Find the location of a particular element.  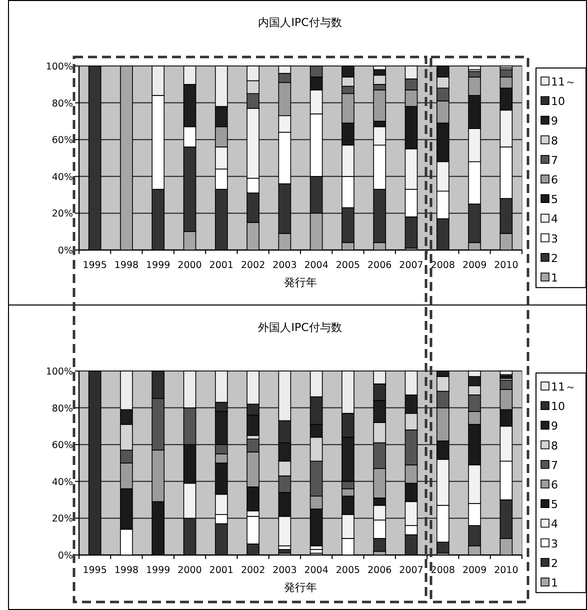

chart-title: 外国人IPC付与数 is located at coordinates (300, 327).